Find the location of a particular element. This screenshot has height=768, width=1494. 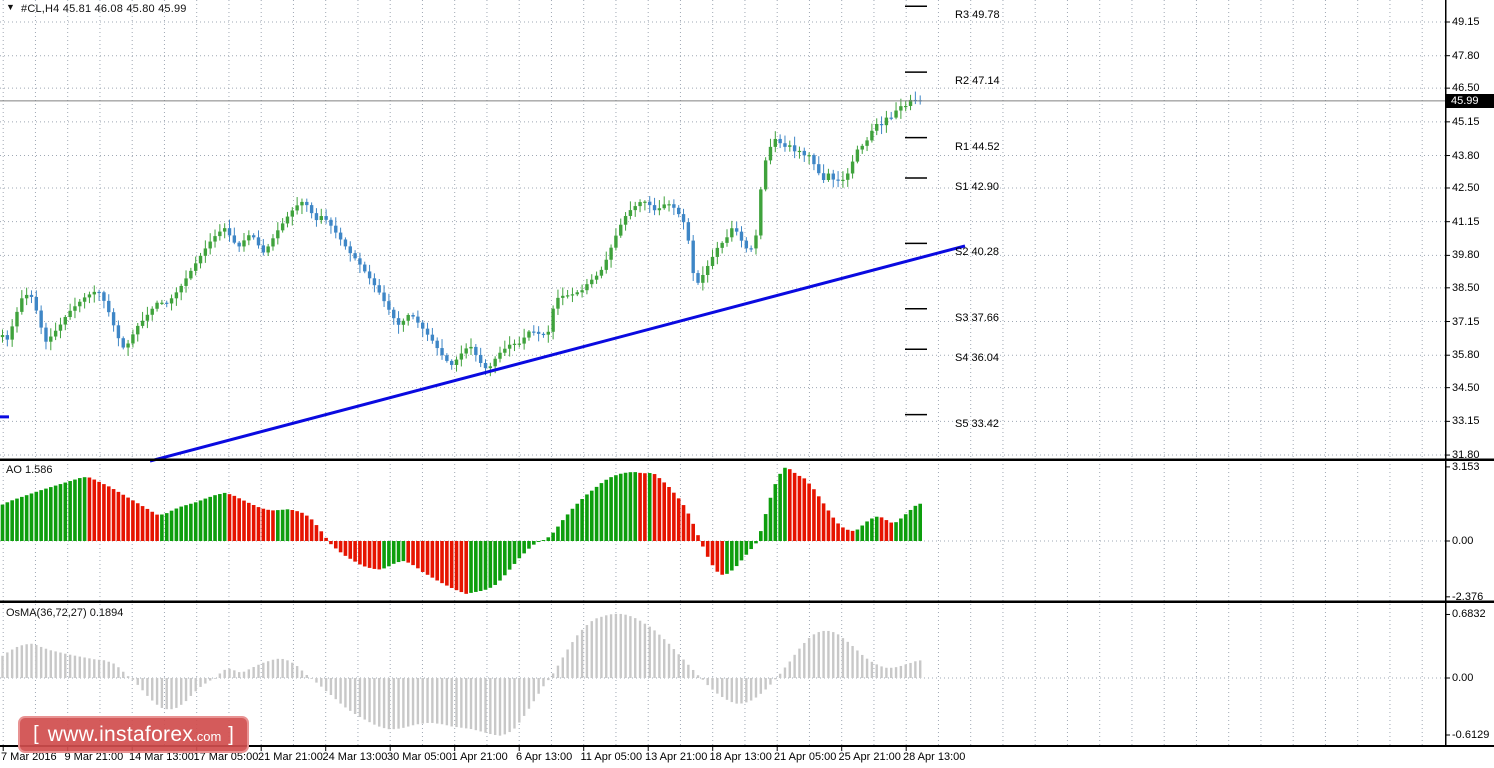

osma-axis-tick: 0.6832 is located at coordinates (1469, 614).